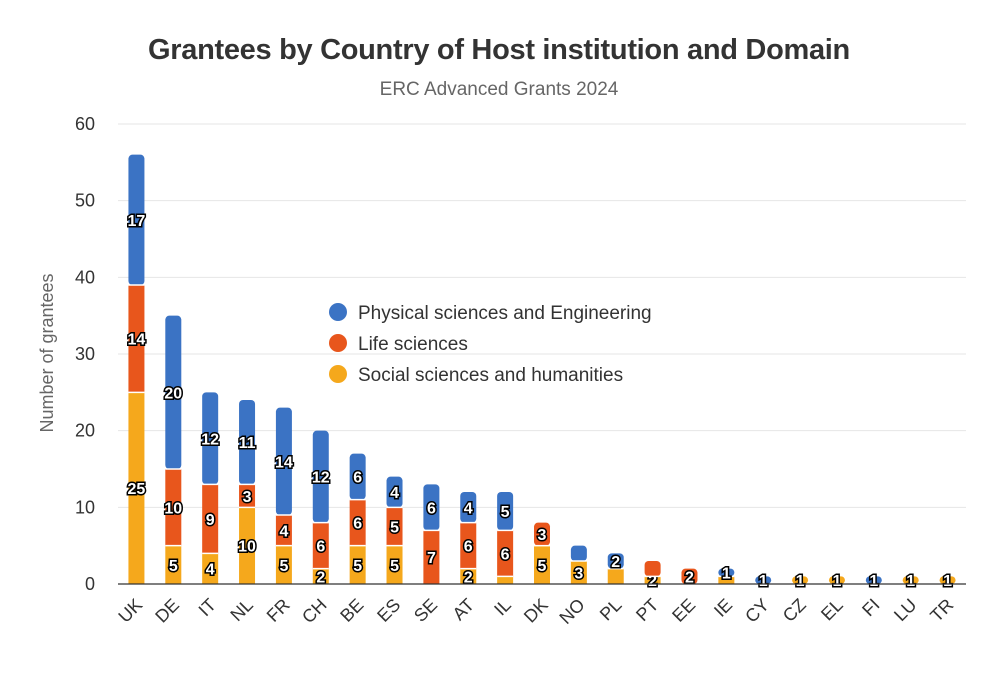 The height and width of the screenshot is (688, 998). I want to click on x-tick-label: UK, so click(130, 611).